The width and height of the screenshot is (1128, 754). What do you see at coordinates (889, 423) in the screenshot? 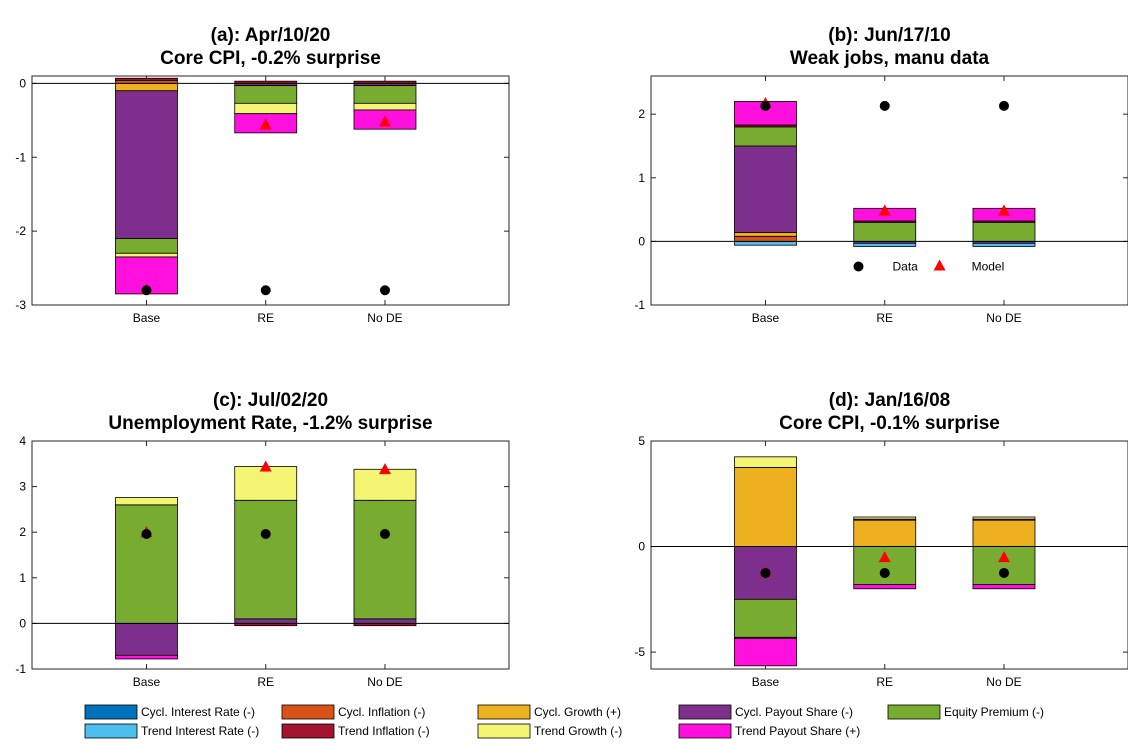
I see `chart-subtitle: Core CPI, -0.1% surprise` at bounding box center [889, 423].